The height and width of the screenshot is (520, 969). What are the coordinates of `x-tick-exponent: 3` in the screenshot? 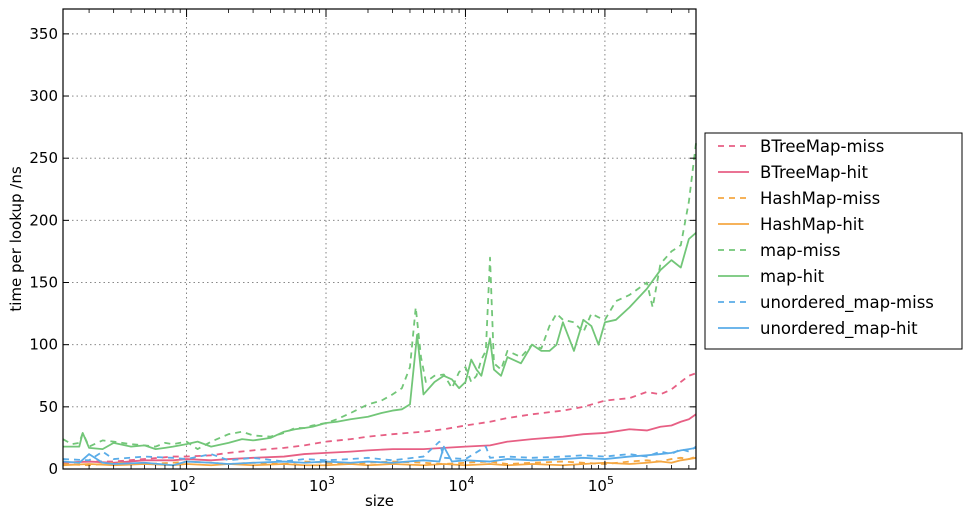 It's located at (331, 480).